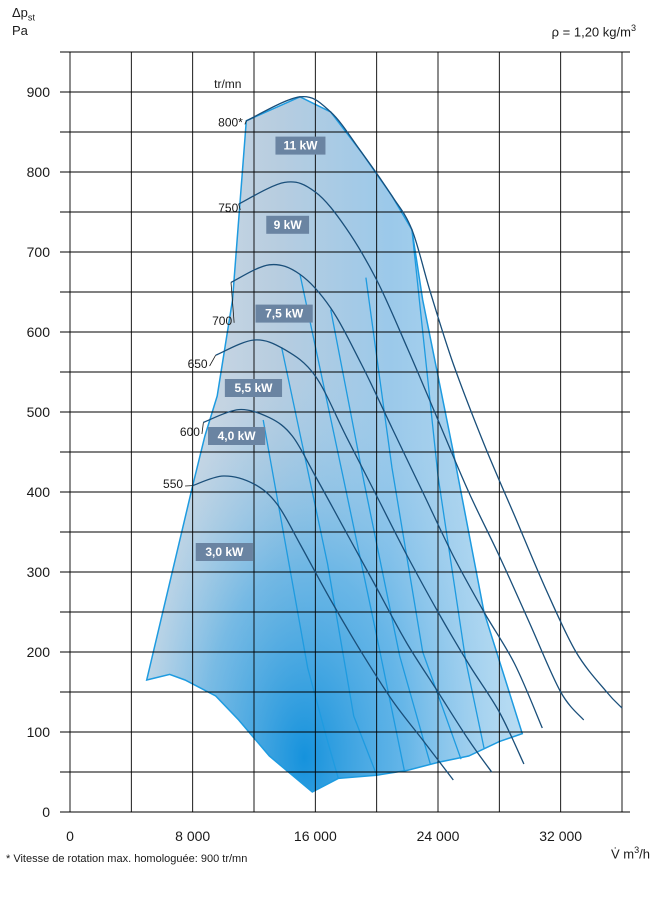 Image resolution: width=658 pixels, height=898 pixels. I want to click on y-tick-label: 0, so click(46, 812).